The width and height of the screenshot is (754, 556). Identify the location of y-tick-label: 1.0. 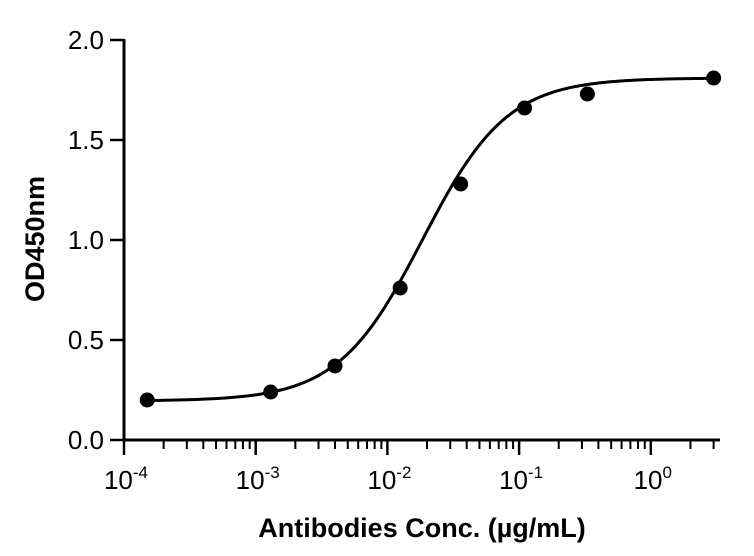
(86, 240).